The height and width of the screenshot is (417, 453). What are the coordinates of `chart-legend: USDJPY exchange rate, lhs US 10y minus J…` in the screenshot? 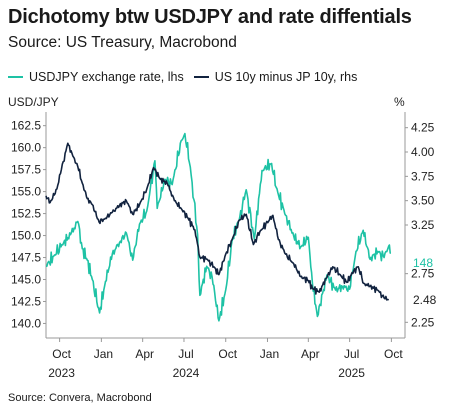 It's located at (187, 77).